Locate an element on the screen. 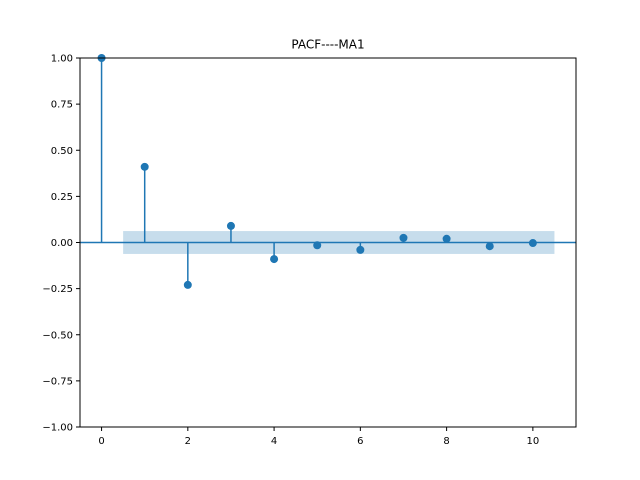  x-tick-label: 4 is located at coordinates (274, 441).